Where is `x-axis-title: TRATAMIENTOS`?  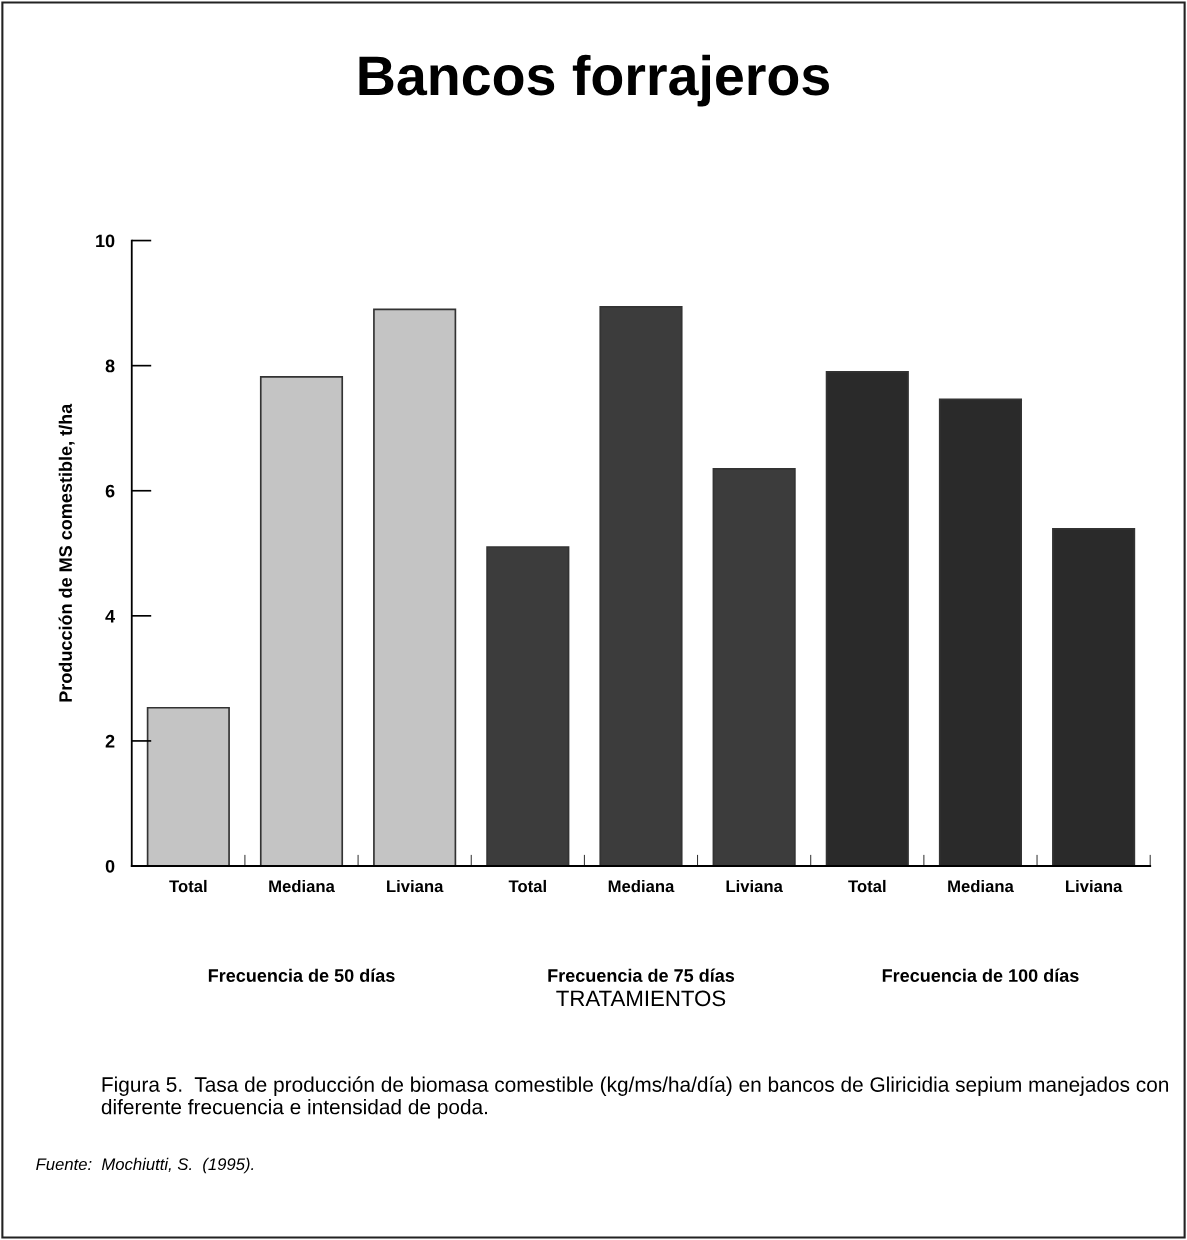 x-axis-title: TRATAMIENTOS is located at coordinates (641, 998).